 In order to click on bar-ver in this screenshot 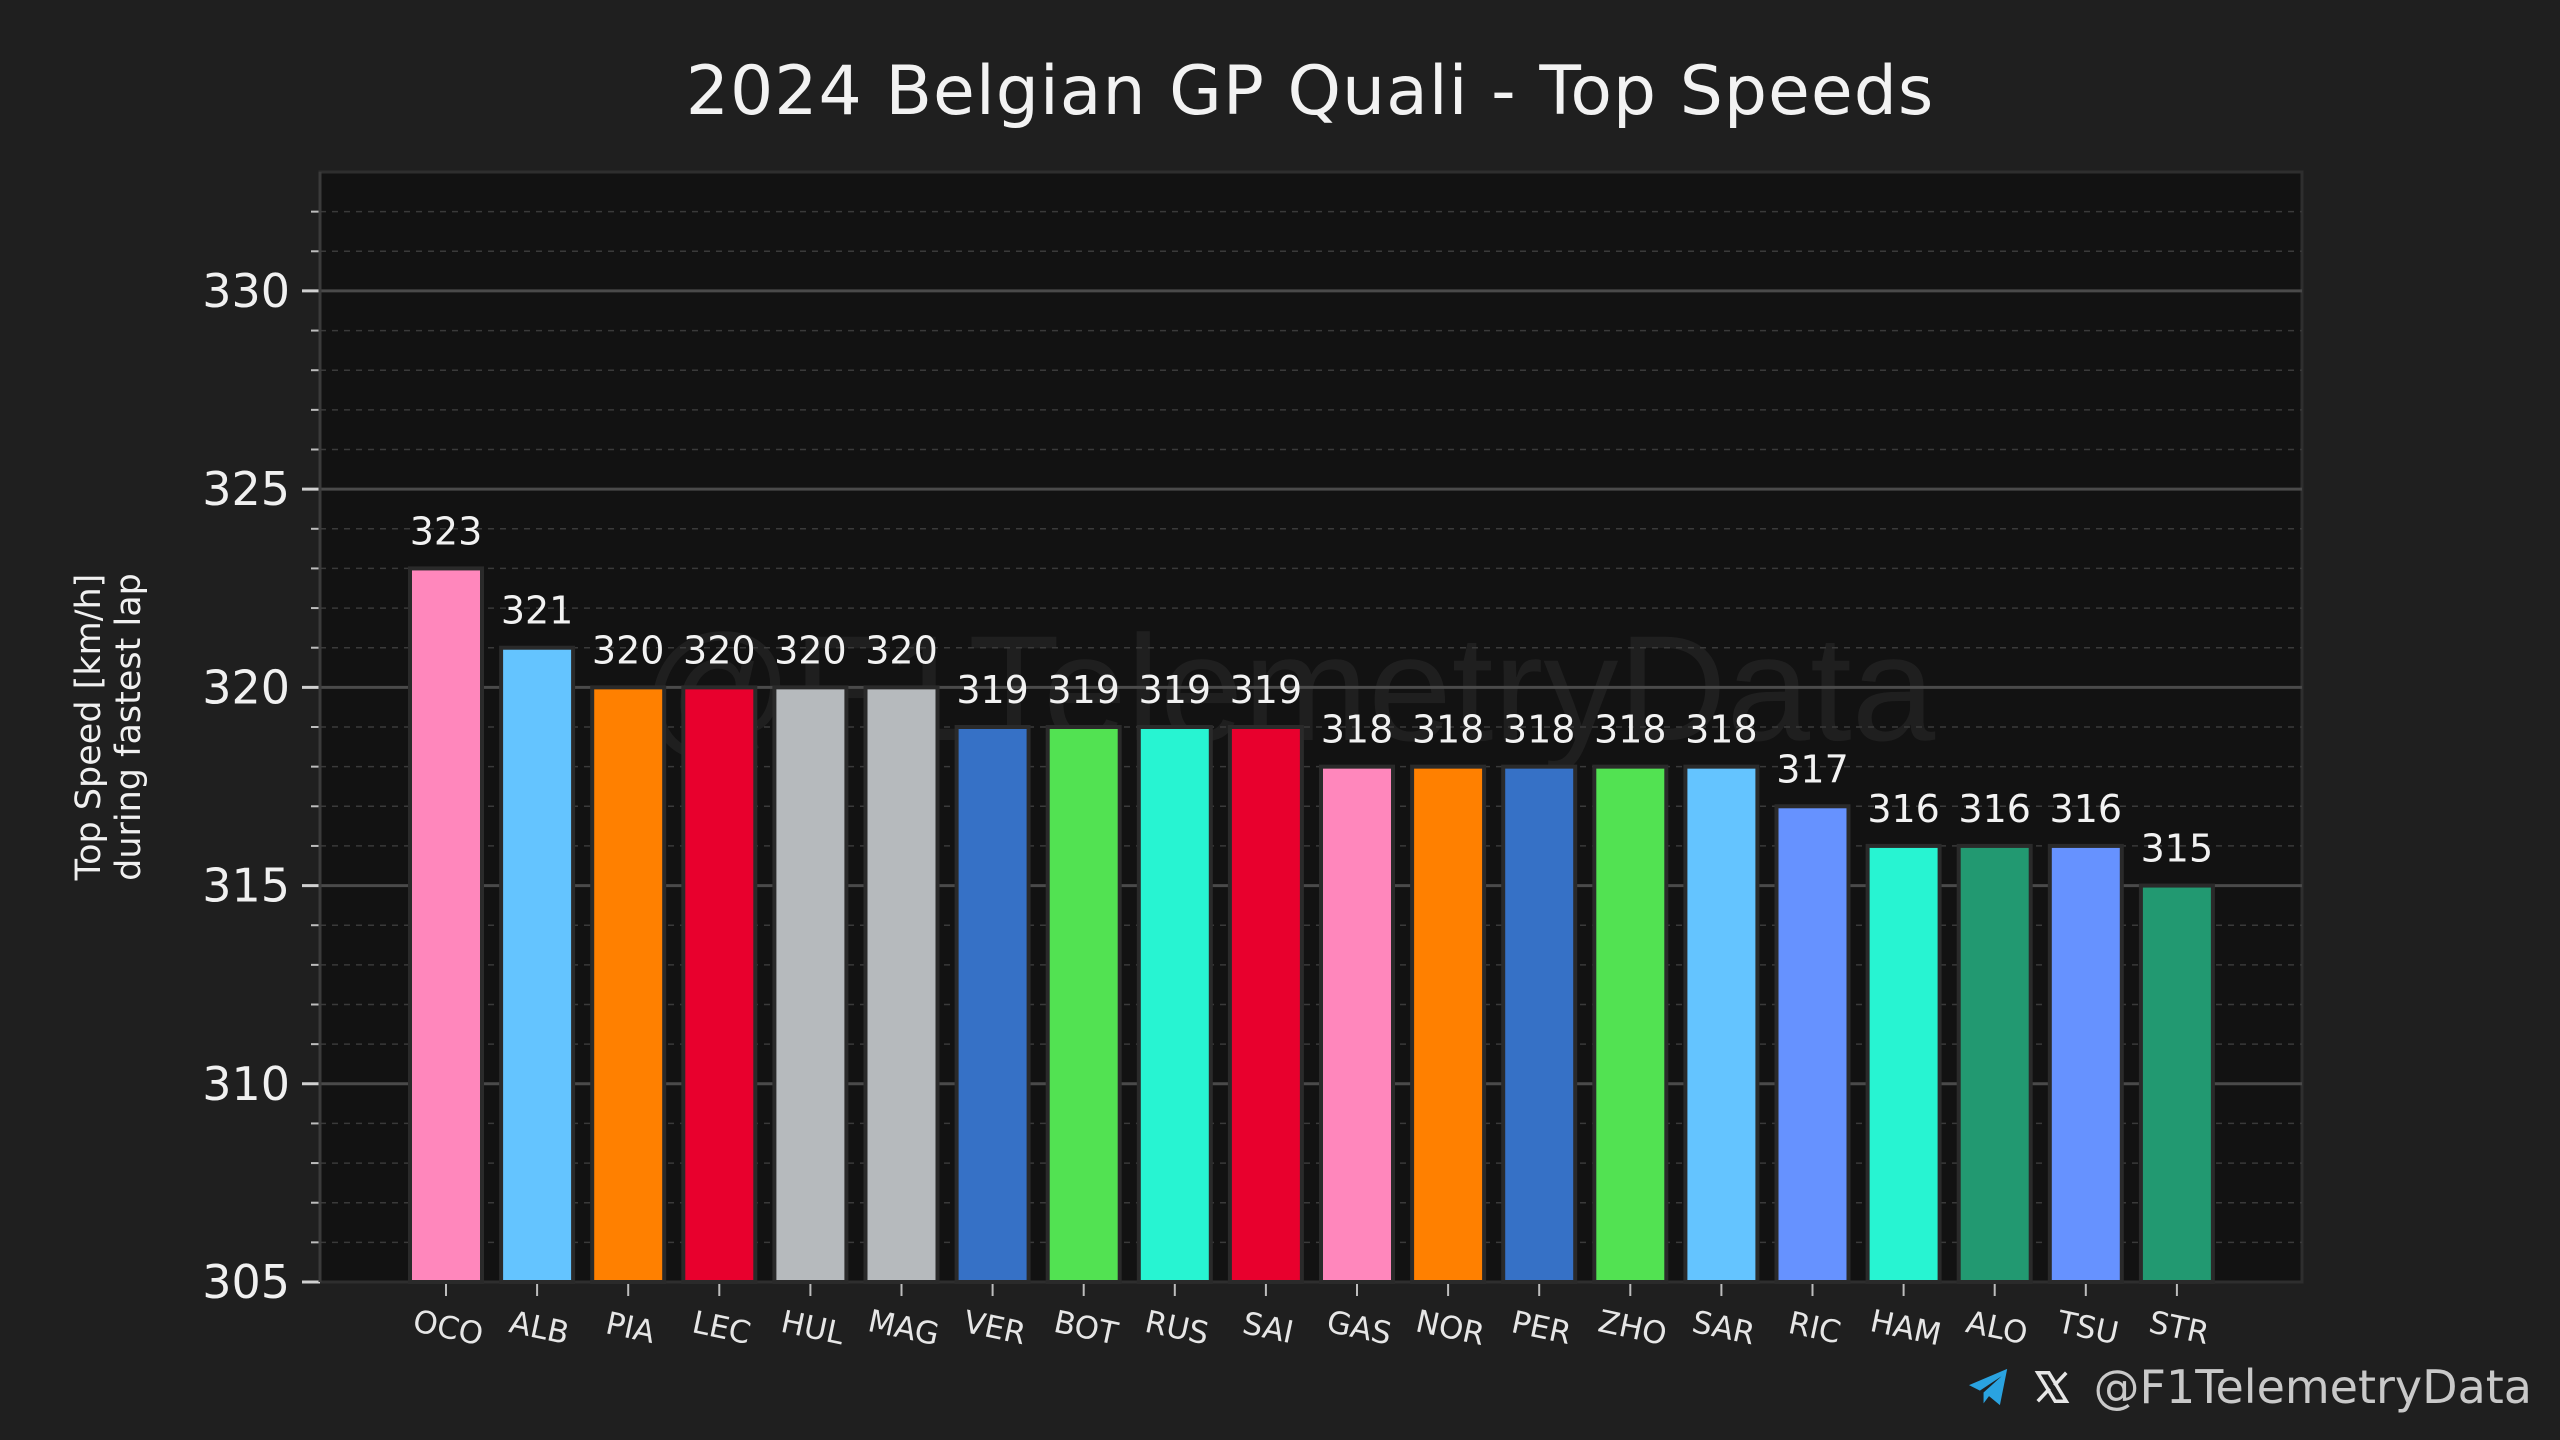, I will do `click(992, 1004)`.